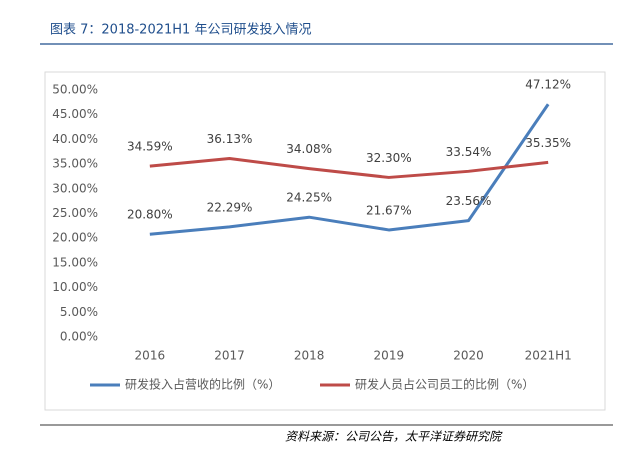 This screenshot has width=641, height=457. What do you see at coordinates (444, 384) in the screenshot?
I see `legend-label: 研发人员占公司员工的比例（%）` at bounding box center [444, 384].